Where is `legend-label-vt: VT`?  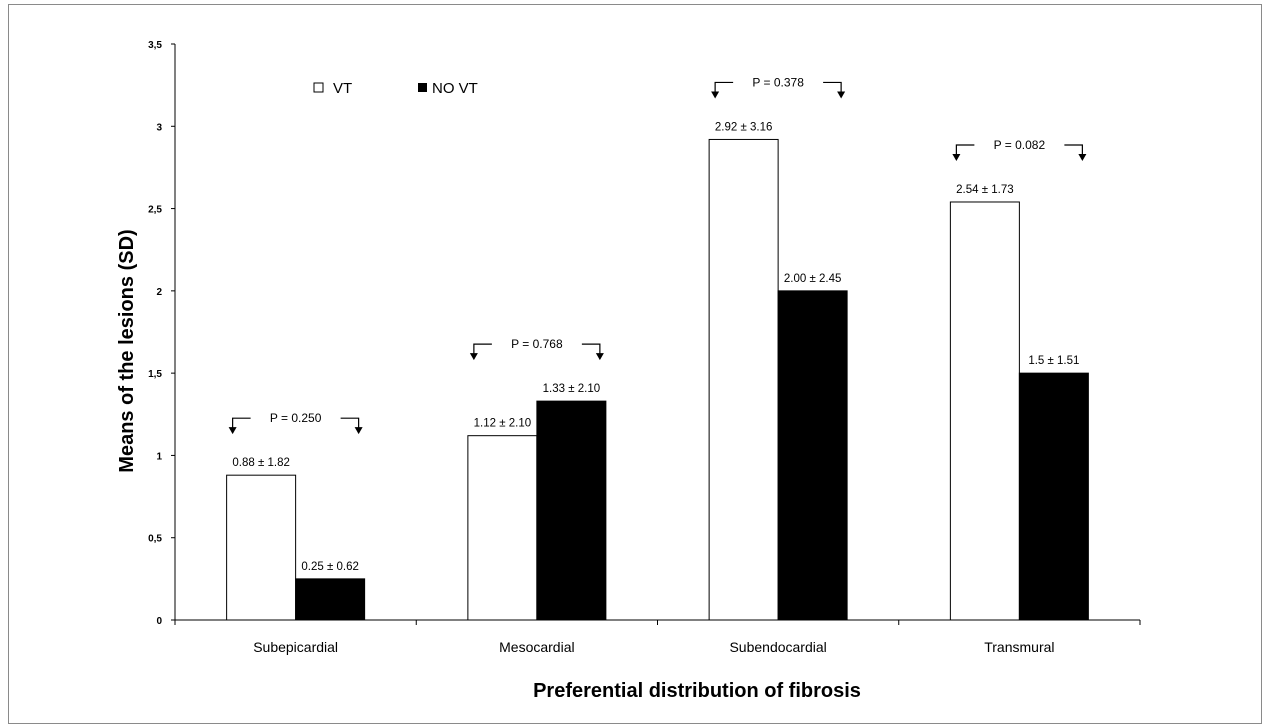
legend-label-vt: VT is located at coordinates (342, 88).